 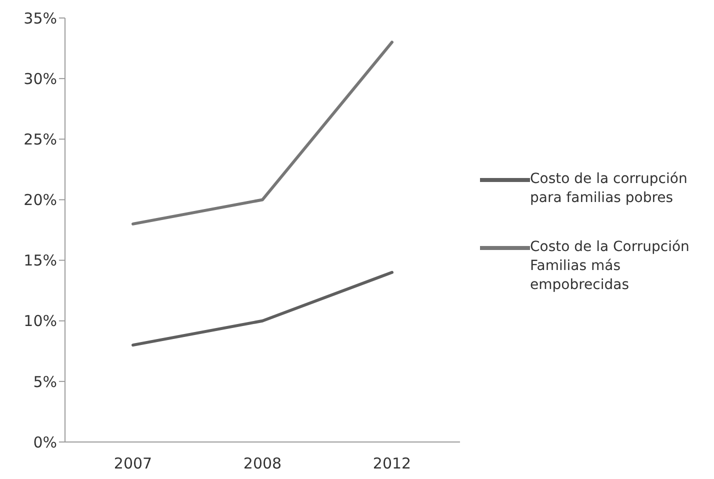 I want to click on legend-label: Costo de la Corrupción Familias más empobrecidas, so click(x=610, y=266).